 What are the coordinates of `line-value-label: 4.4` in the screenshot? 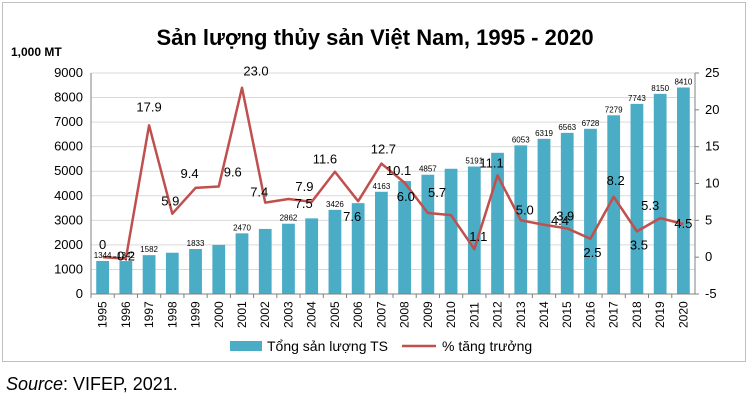 It's located at (560, 220).